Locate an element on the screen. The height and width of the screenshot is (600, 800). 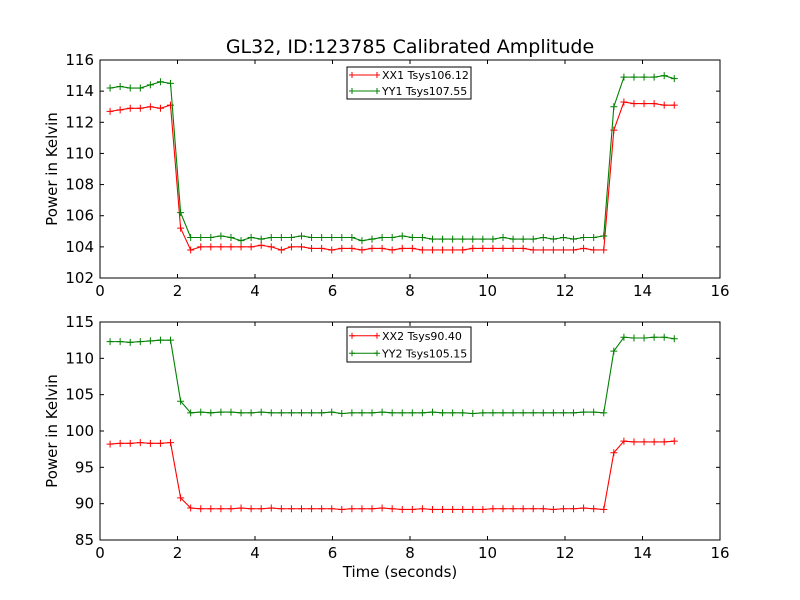
y-tick-label: 100 is located at coordinates (79, 431).